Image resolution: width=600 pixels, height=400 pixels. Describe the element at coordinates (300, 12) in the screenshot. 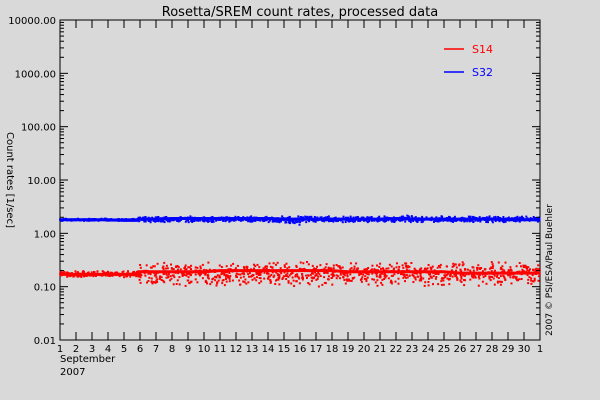

I see `chart-title: Rosetta/SREM count rates, processed data` at that location.